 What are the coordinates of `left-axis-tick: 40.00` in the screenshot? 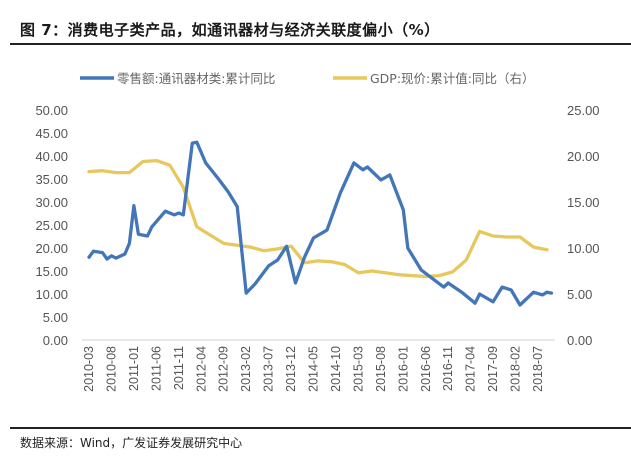 It's located at (51, 156).